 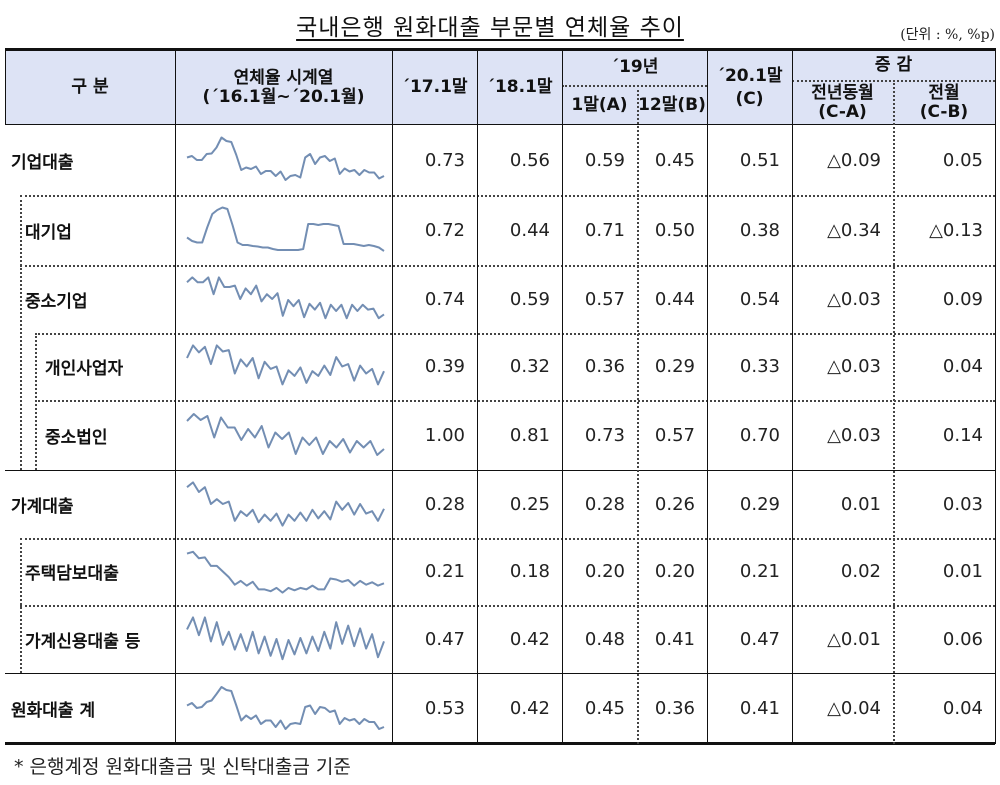 I want to click on cell-b: 0.36, so click(x=674, y=708).